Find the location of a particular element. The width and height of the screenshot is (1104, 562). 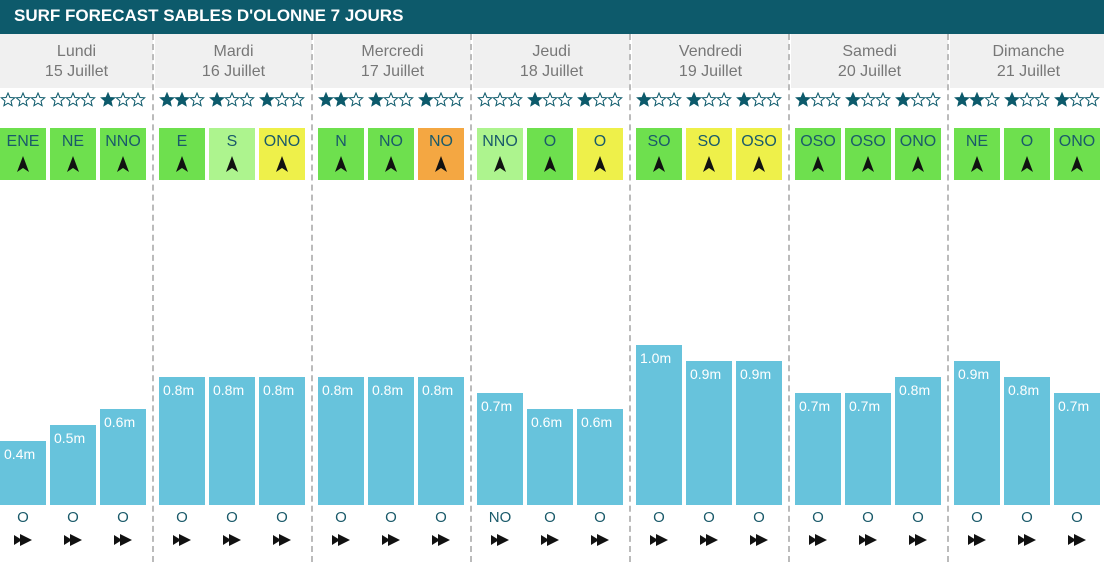

wave-bar: 1.0m is located at coordinates (659, 425).